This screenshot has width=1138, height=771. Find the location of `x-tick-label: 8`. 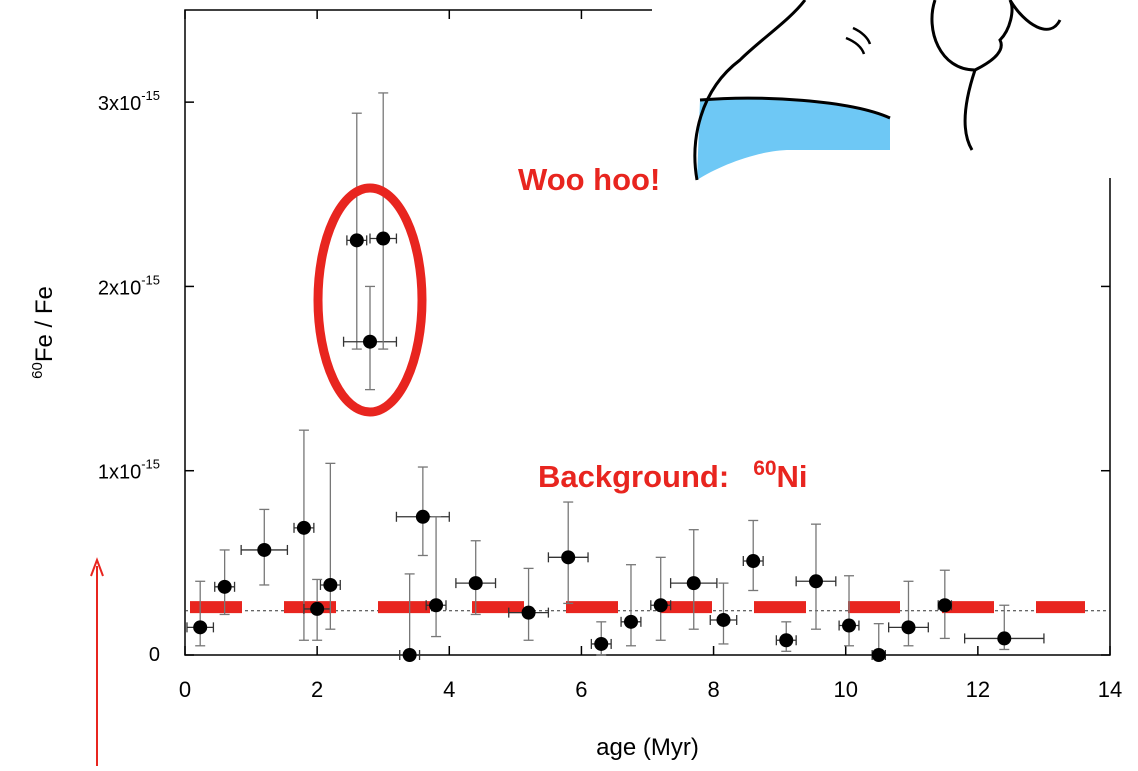

x-tick-label: 8 is located at coordinates (713, 689).